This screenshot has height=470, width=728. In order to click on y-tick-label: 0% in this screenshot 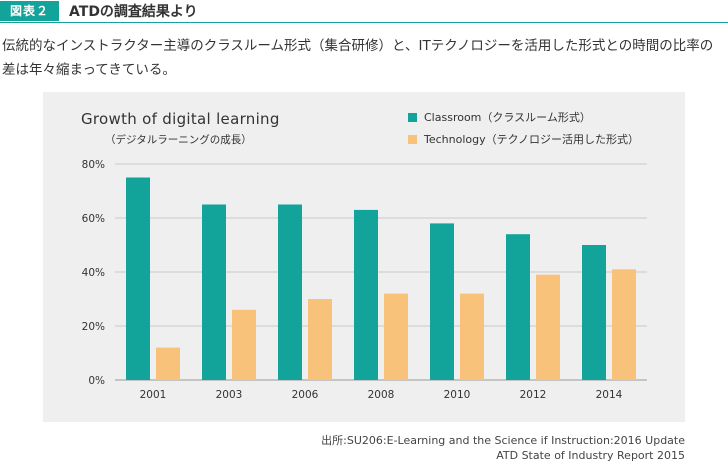, I will do `click(96, 381)`.